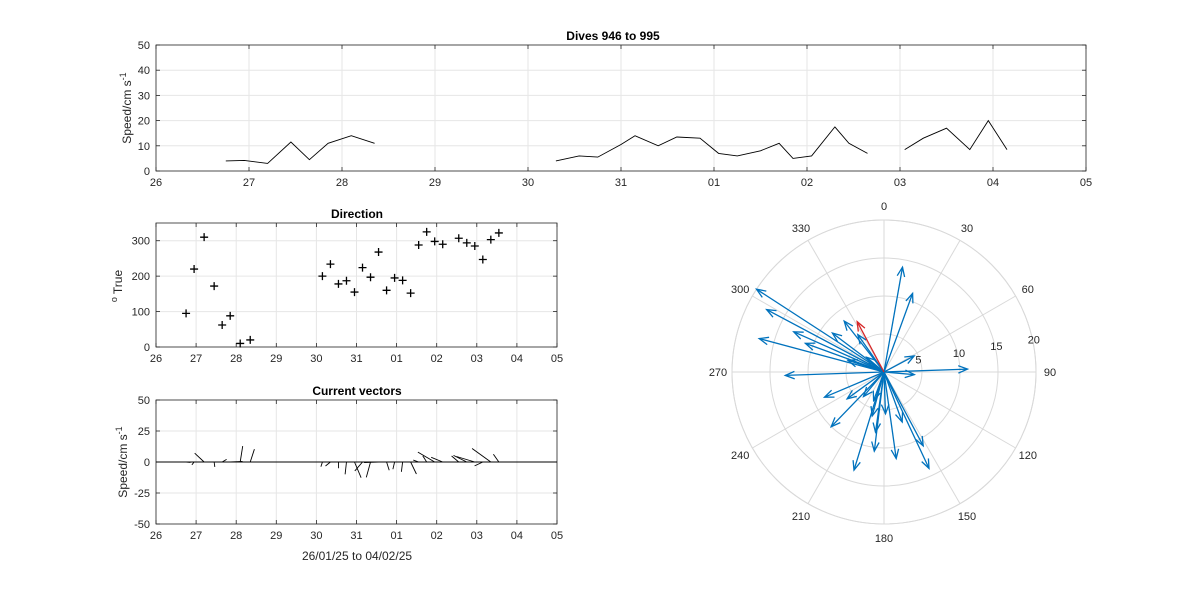 The image size is (1200, 589). I want to click on speed-ytick-label: 10, so click(144, 147).